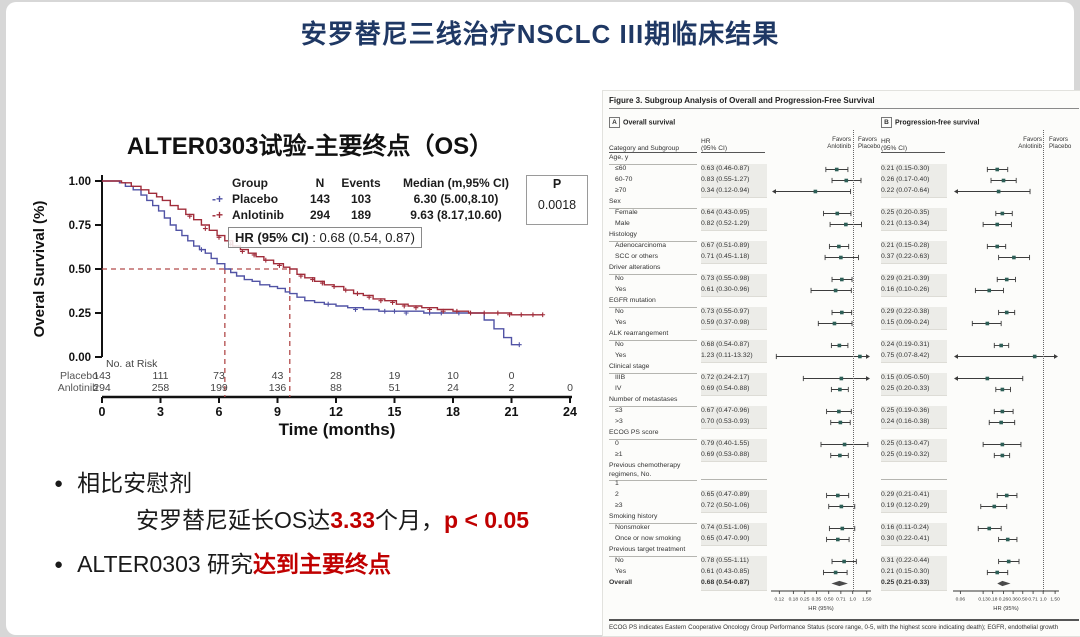 This screenshot has height=637, width=1080. Describe the element at coordinates (1013, 600) in the screenshot. I see `svg-text: 0.36` at that location.